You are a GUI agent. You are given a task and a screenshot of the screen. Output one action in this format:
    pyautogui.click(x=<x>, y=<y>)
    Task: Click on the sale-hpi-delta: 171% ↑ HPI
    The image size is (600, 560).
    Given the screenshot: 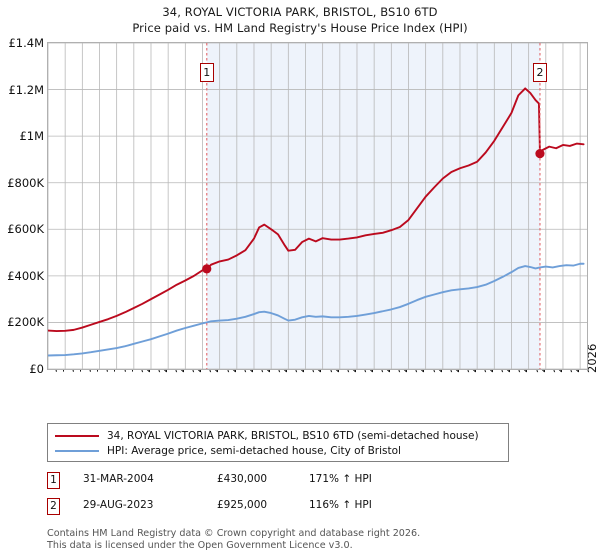 What is the action you would take?
    pyautogui.click(x=340, y=479)
    